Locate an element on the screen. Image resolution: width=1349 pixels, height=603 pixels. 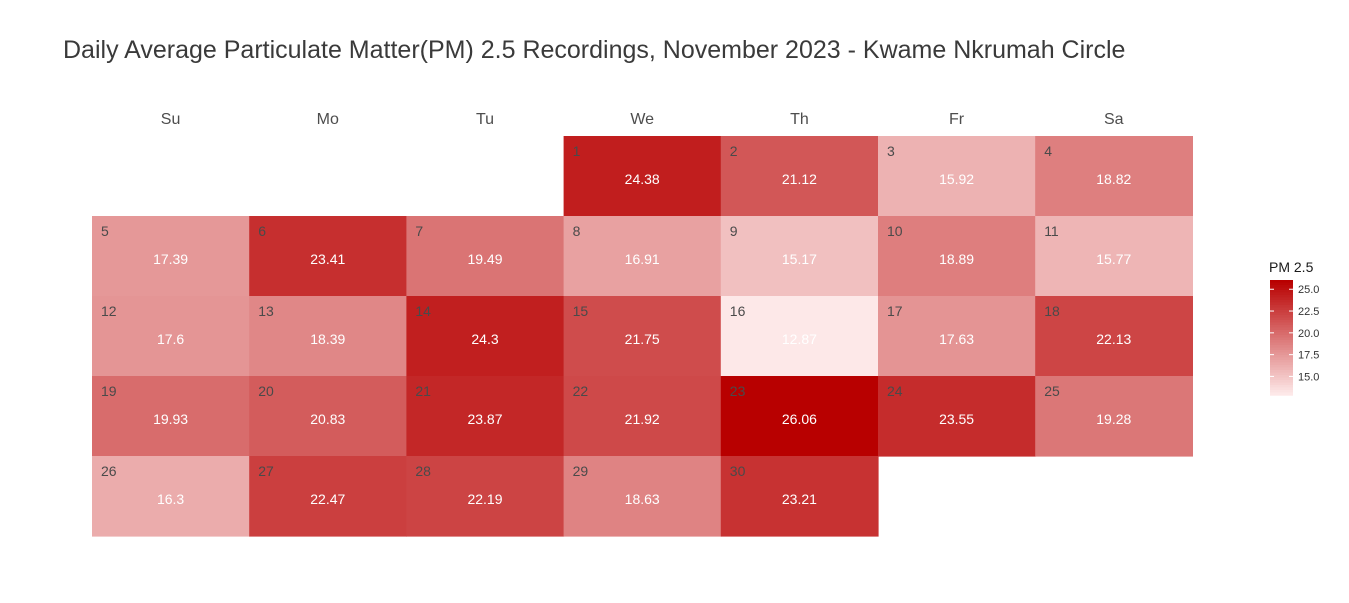
calendar-day-cell: 517.39 is located at coordinates (171, 256).